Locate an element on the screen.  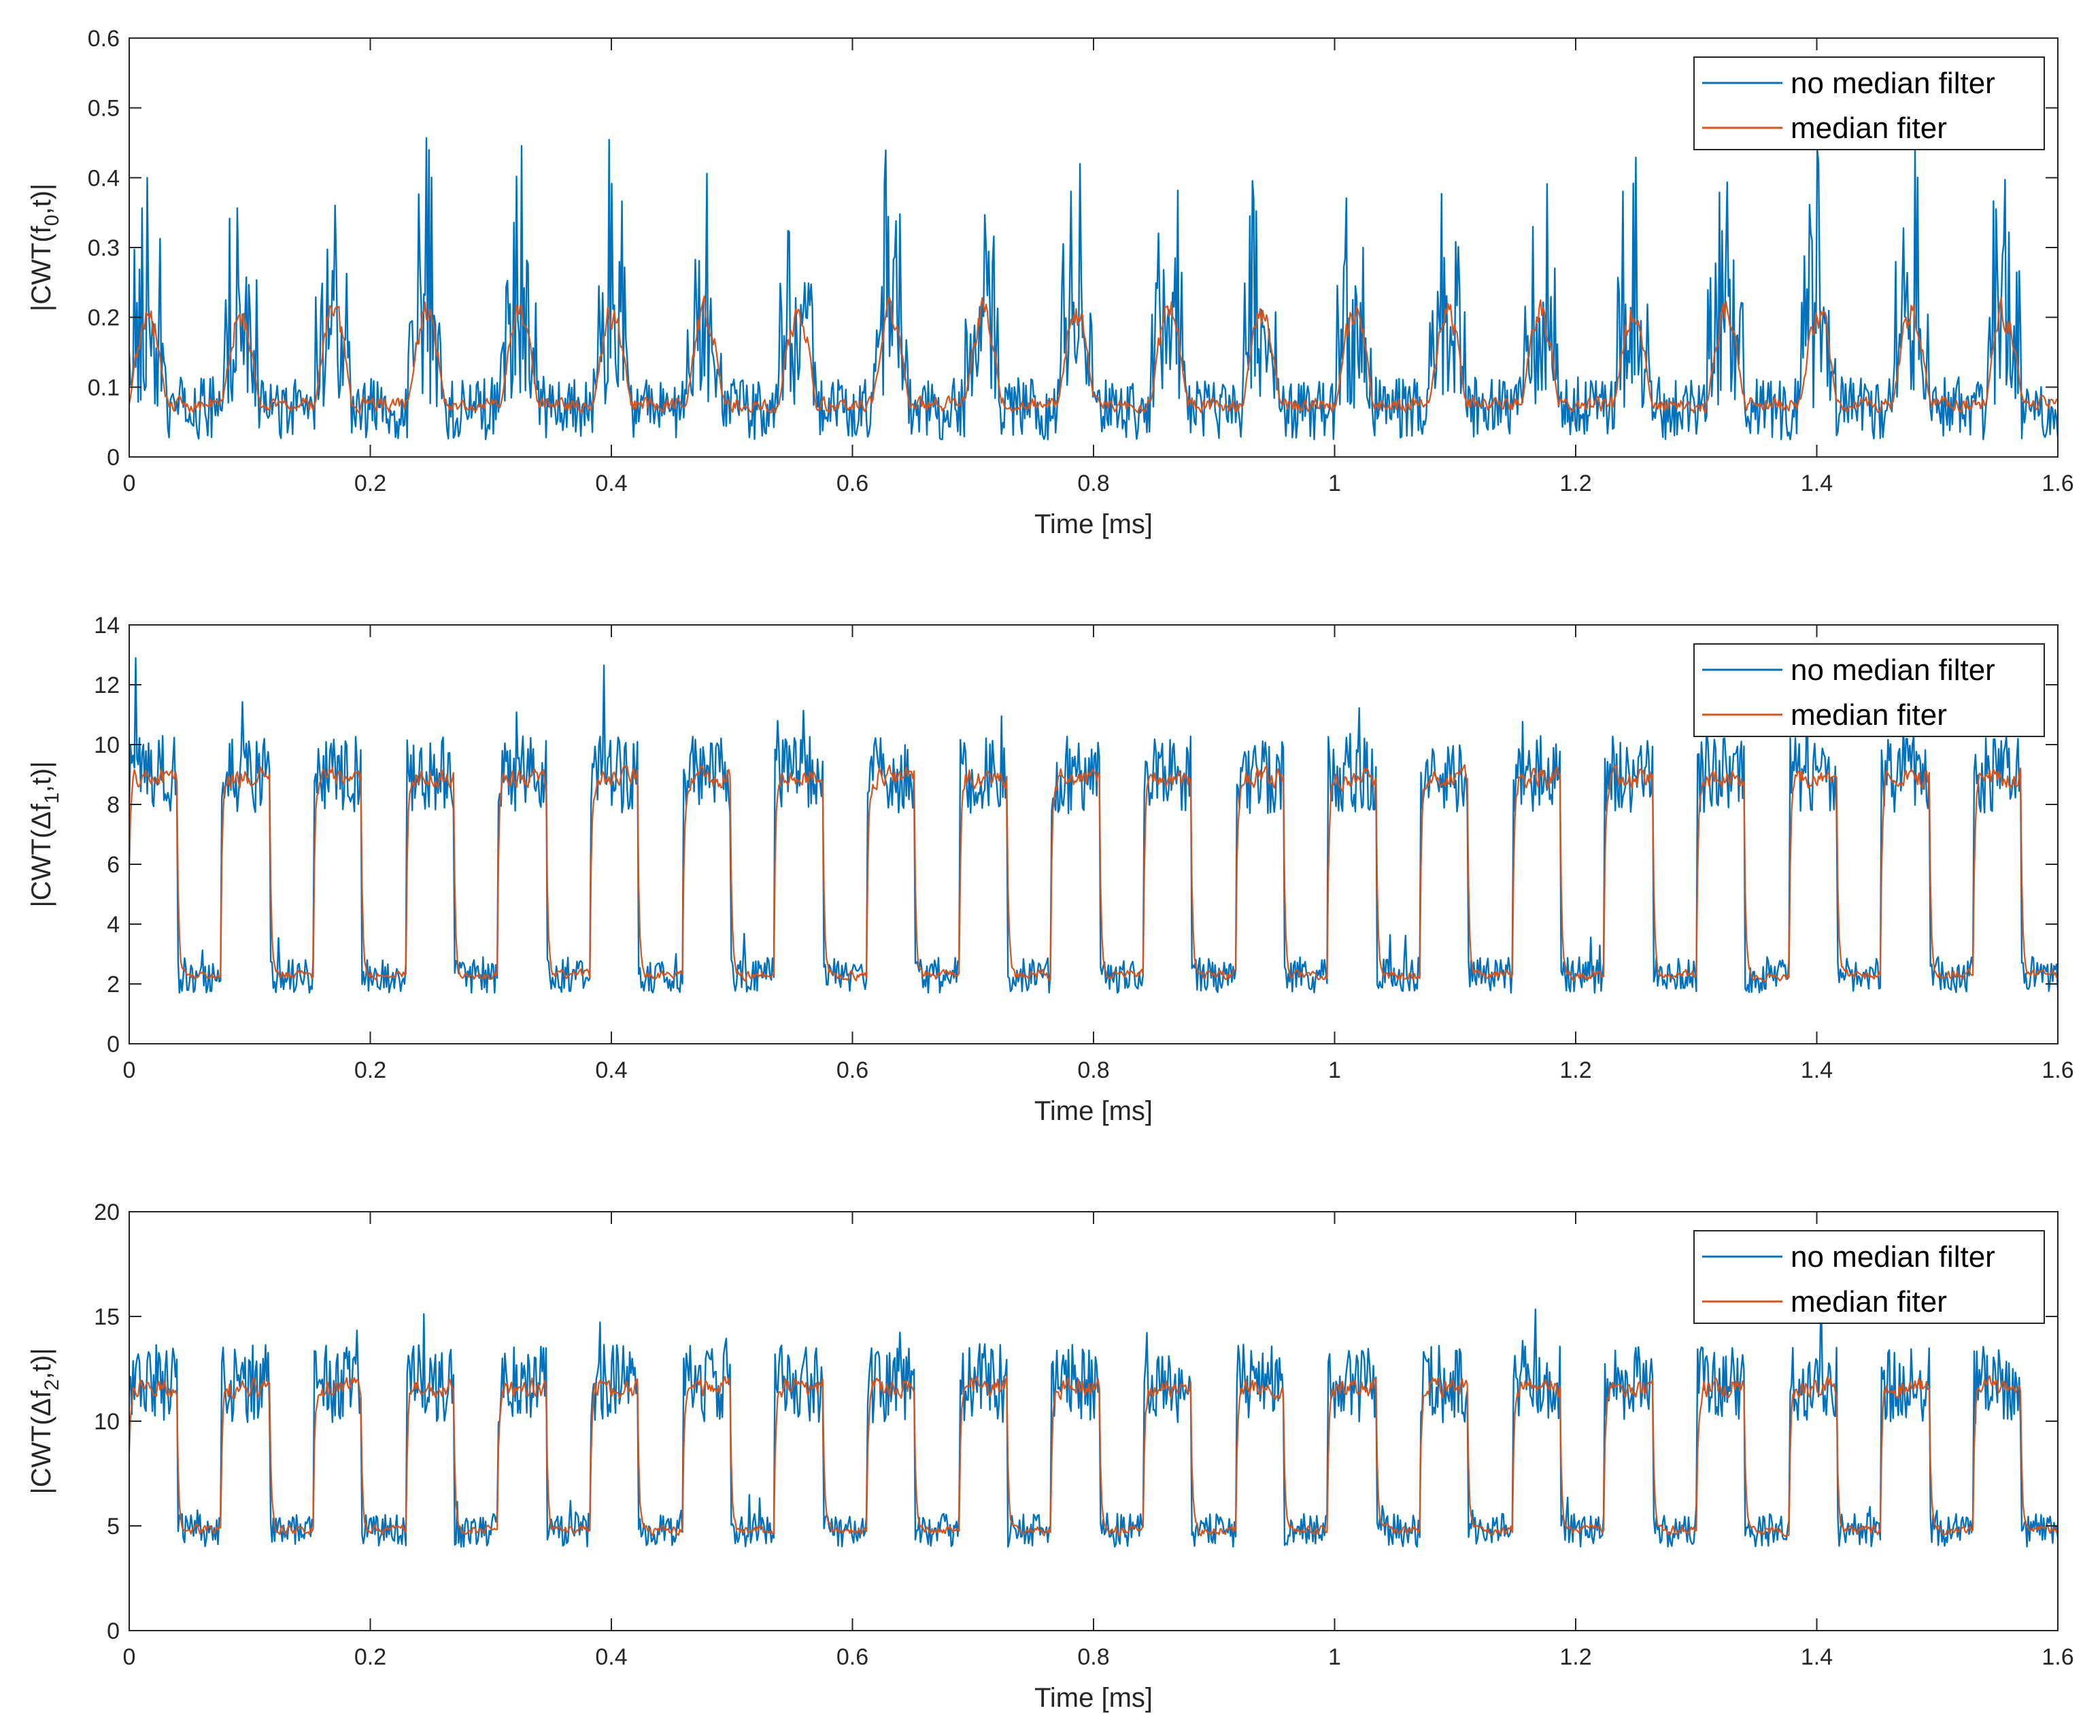
y-tick-label: 0.5 is located at coordinates (104, 109).